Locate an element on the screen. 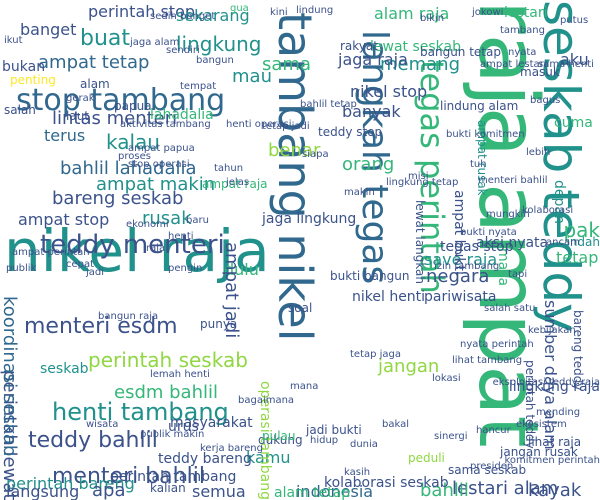 This screenshot has width=600, height=500. cloud-word: seskab is located at coordinates (64, 369).